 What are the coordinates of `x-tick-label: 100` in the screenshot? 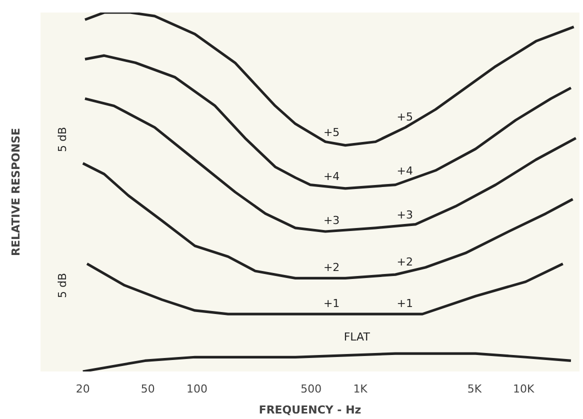 It's located at (197, 389).